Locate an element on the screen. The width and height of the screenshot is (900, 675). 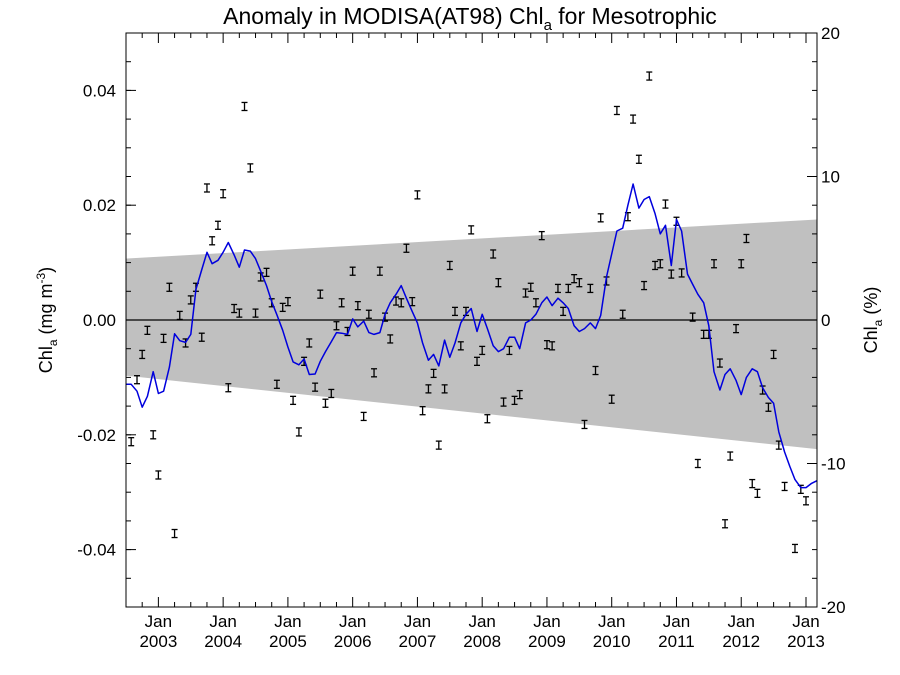
x-tick-label-year: 2006 is located at coordinates (353, 641).